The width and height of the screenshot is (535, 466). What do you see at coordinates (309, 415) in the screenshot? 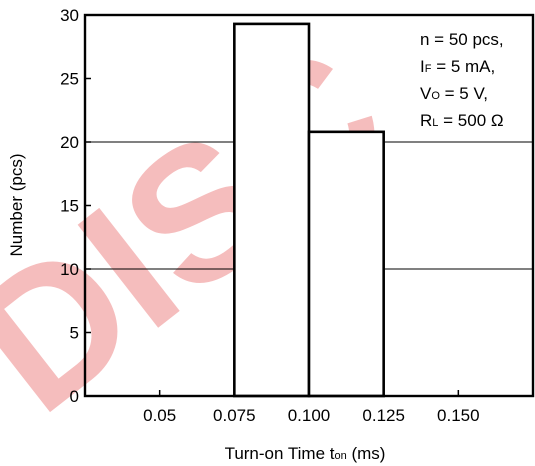
I see `x-tick-label-2: 0.100` at bounding box center [309, 415].